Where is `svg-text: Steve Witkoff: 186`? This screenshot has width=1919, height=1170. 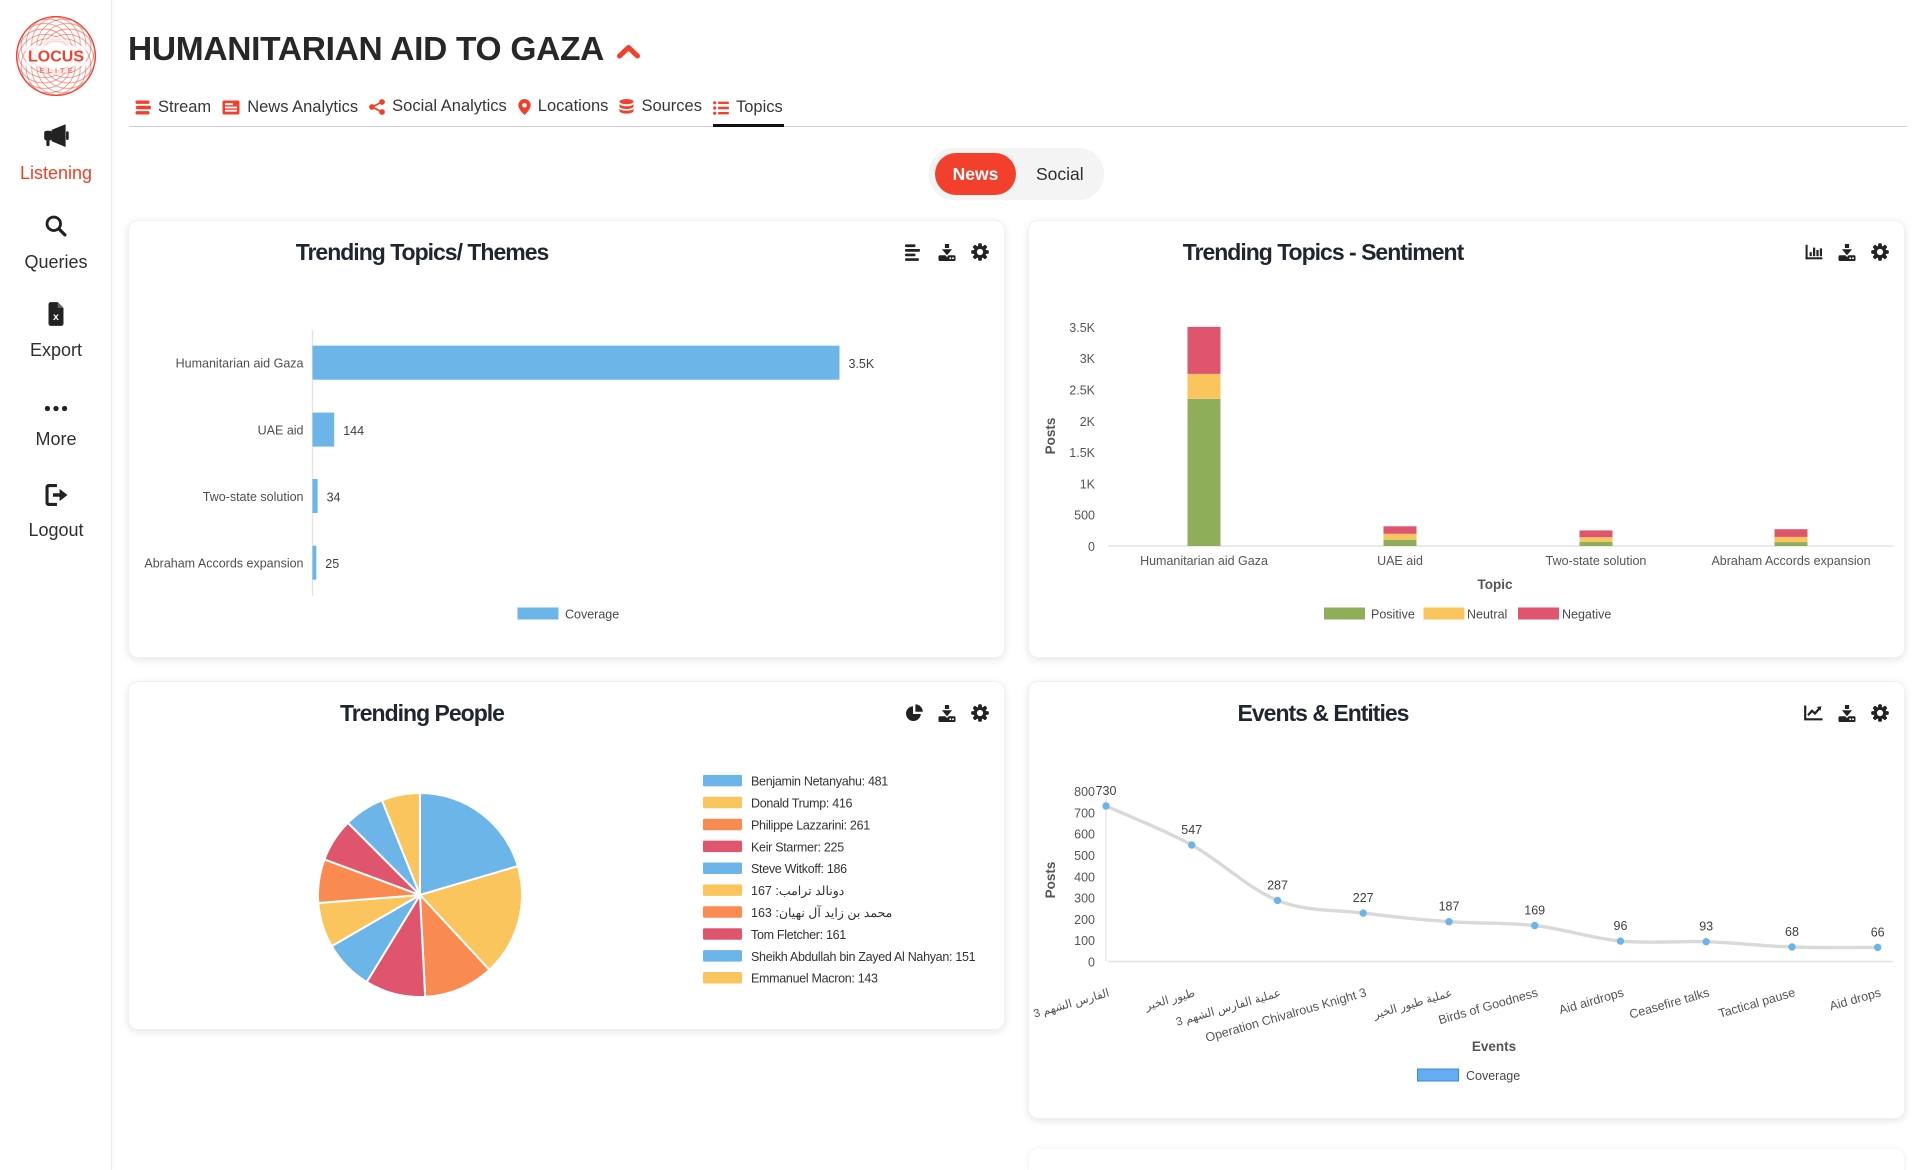 svg-text: Steve Witkoff: 186 is located at coordinates (799, 869).